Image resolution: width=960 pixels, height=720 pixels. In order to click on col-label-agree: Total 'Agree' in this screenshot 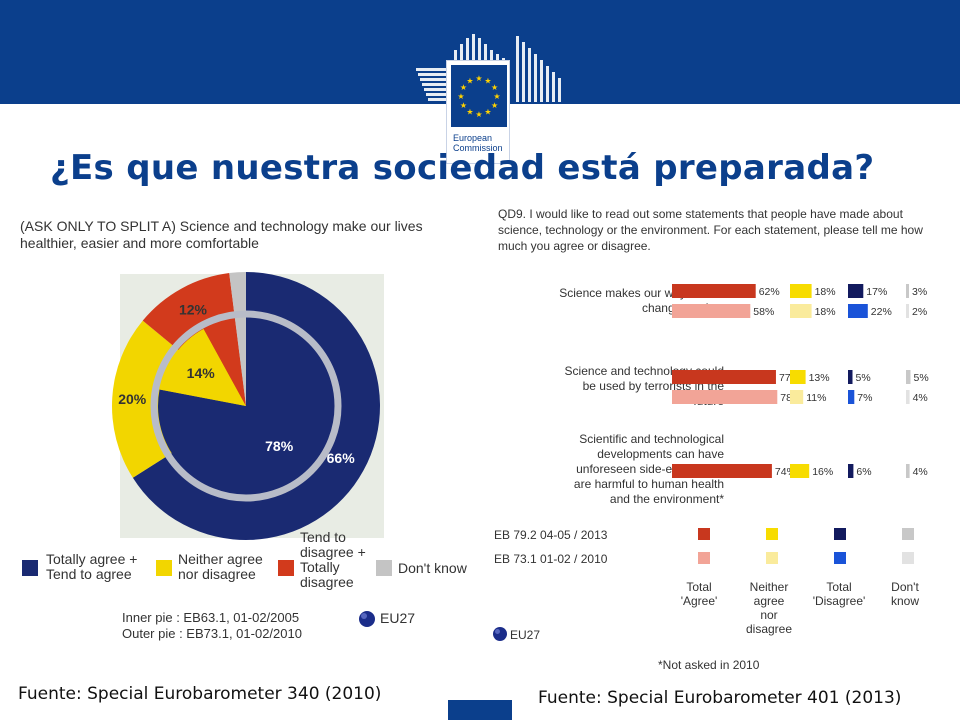, I will do `click(699, 594)`.